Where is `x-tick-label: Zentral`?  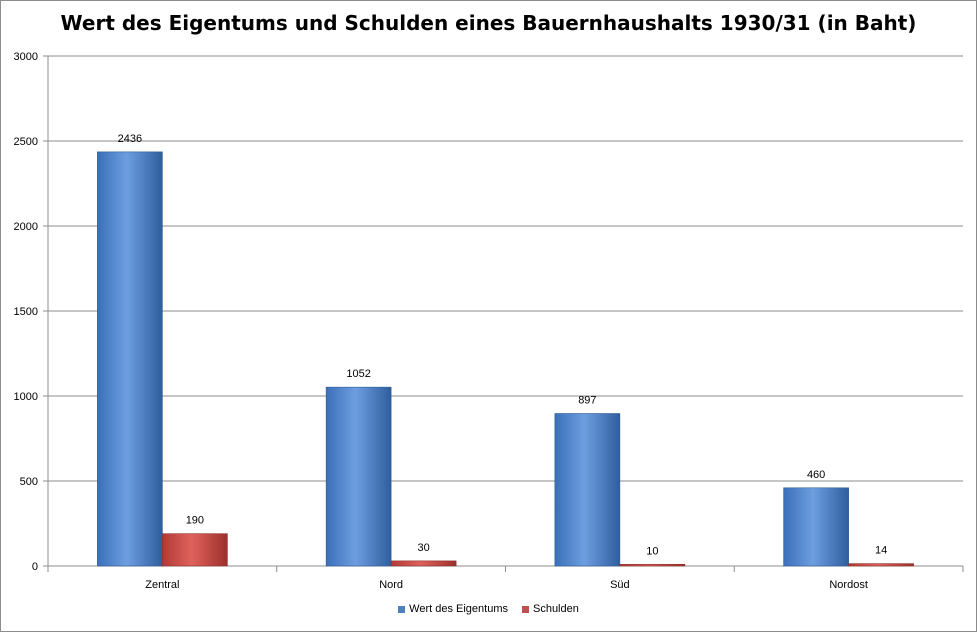
x-tick-label: Zentral is located at coordinates (162, 585).